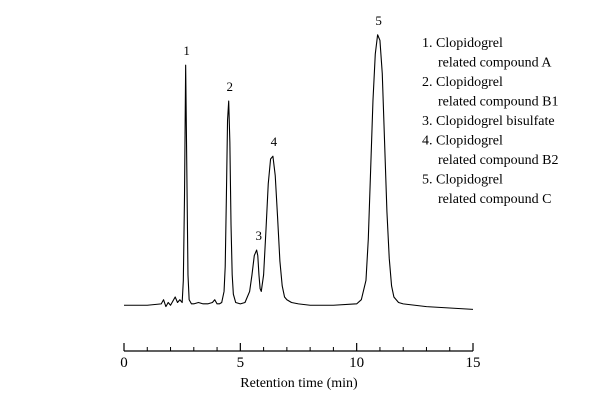 The image size is (600, 401). Describe the element at coordinates (274, 141) in the screenshot. I see `peak-label-4: 4` at that location.